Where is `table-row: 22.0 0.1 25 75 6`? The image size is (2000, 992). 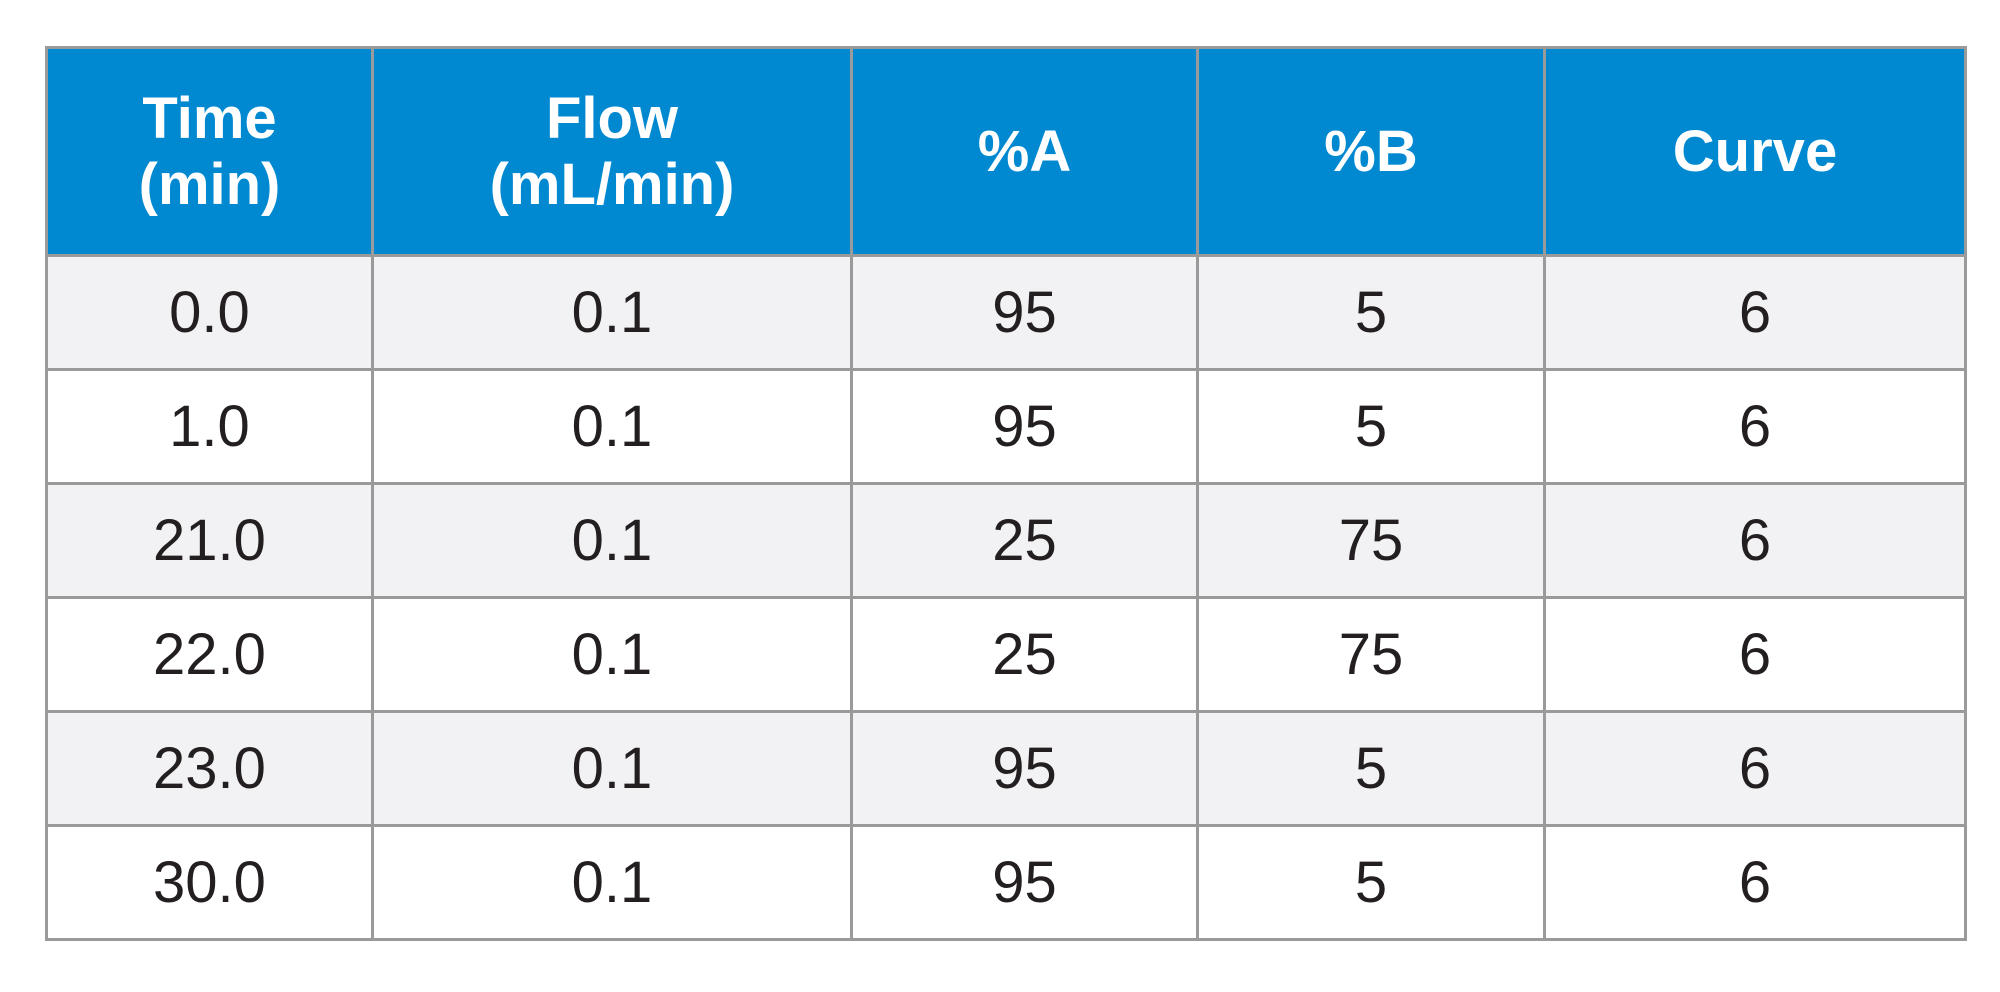 table-row: 22.0 0.1 25 75 6 is located at coordinates (1006, 654).